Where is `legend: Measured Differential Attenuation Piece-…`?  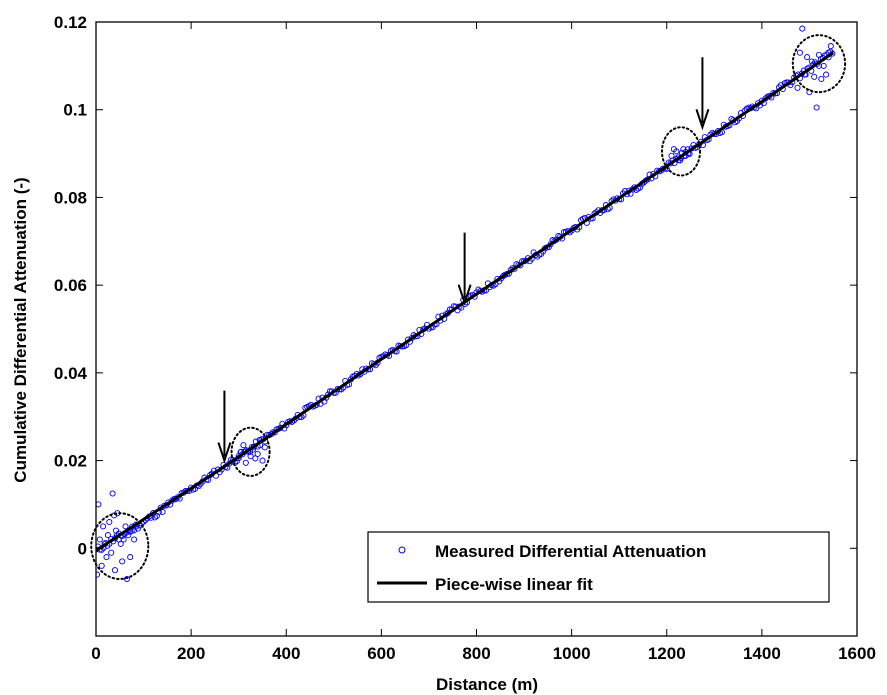 legend: Measured Differential Attenuation Piece-… is located at coordinates (598, 567).